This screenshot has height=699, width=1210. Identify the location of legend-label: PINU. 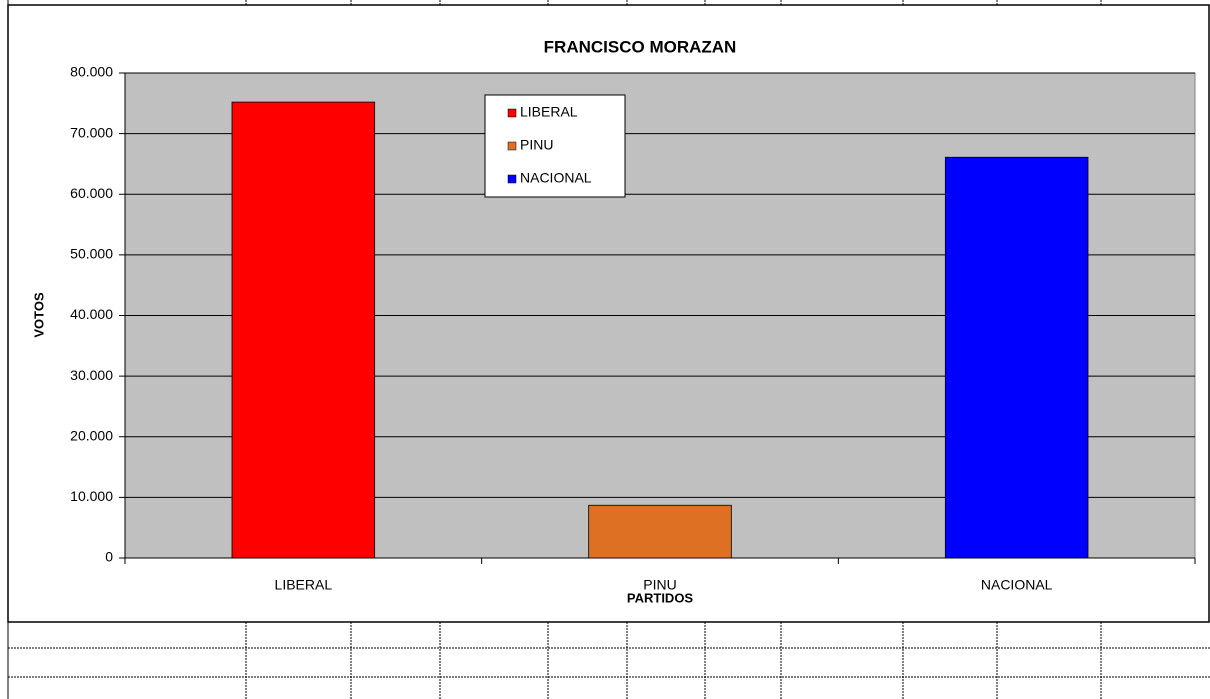
(536, 145).